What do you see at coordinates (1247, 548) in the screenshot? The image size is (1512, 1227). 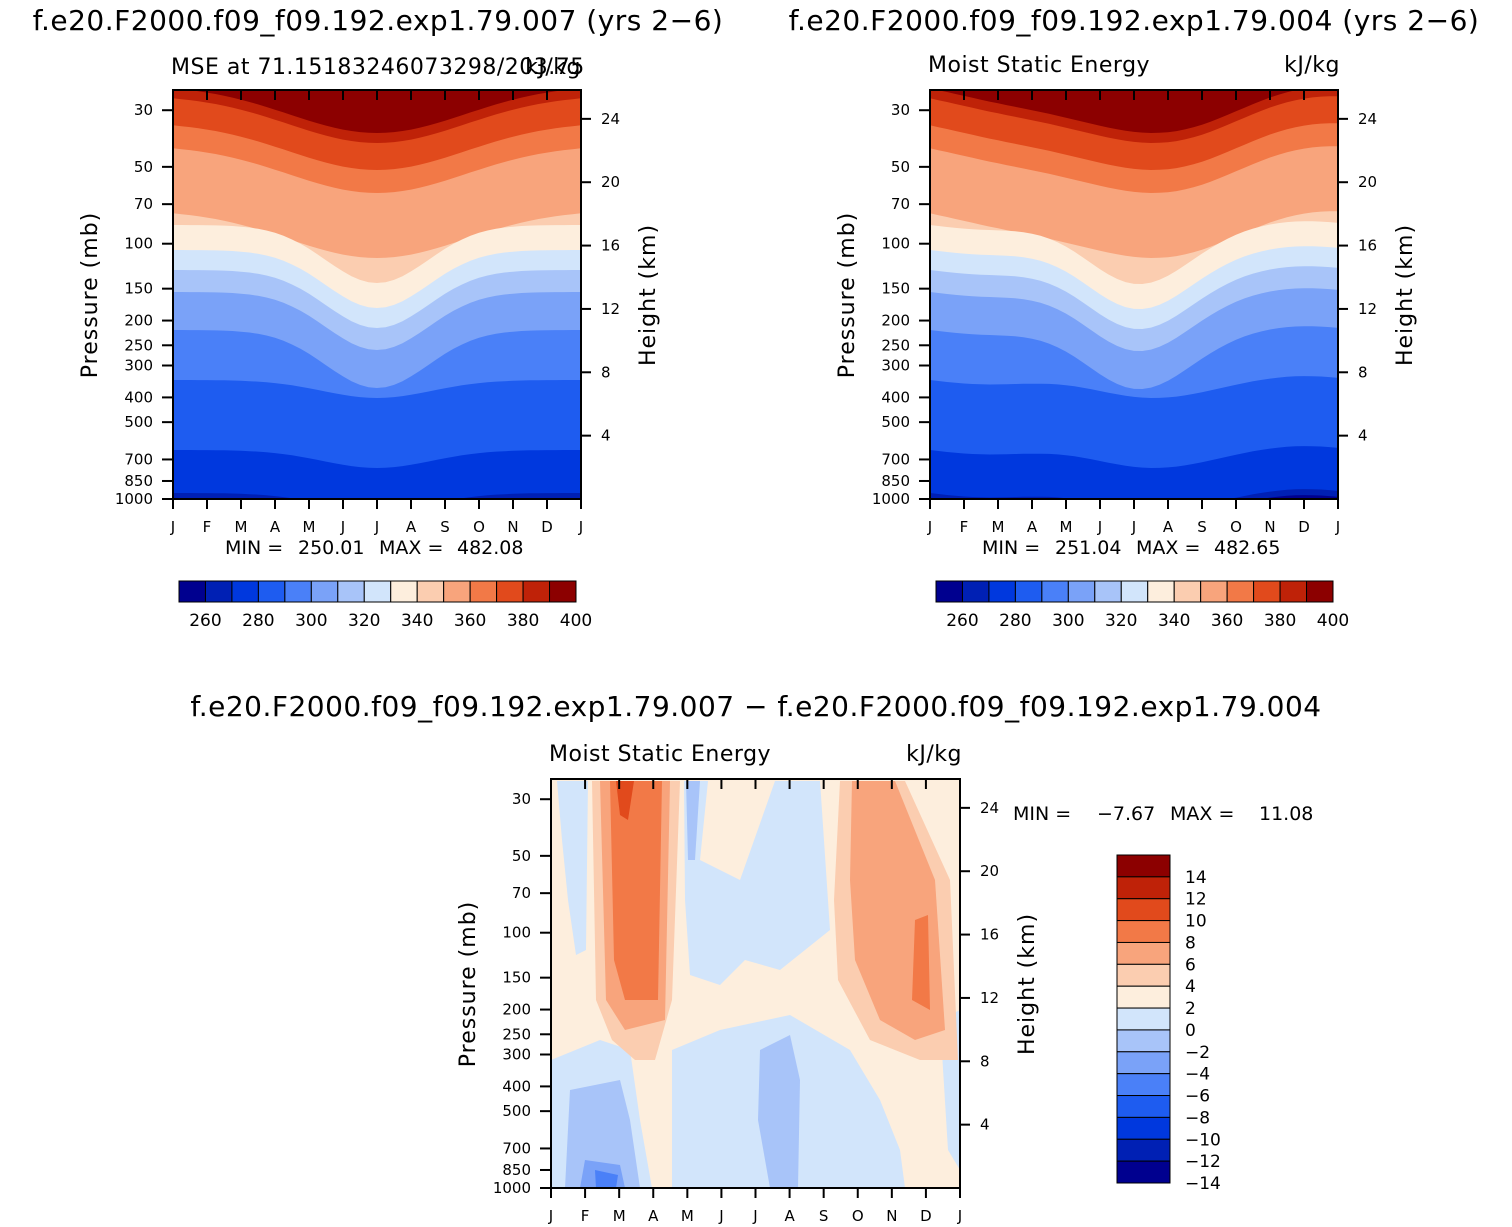 I see `panel-2-max-value: 482.65` at bounding box center [1247, 548].